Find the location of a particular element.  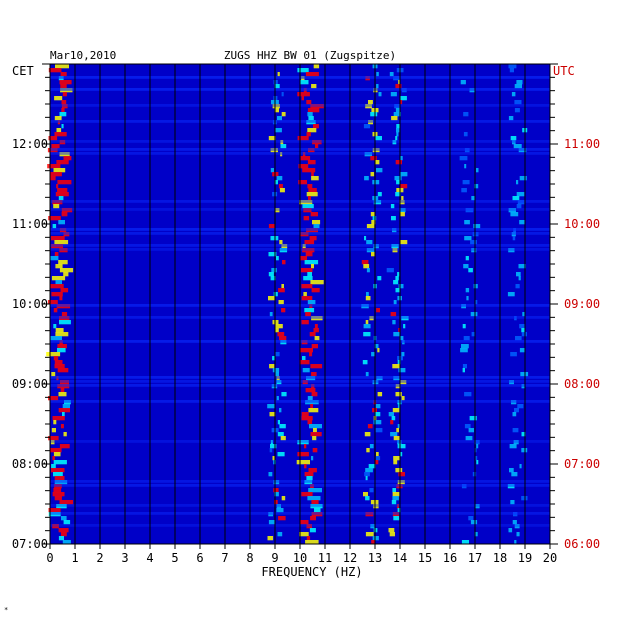

x-tick-label: 4 is located at coordinates (149, 558).